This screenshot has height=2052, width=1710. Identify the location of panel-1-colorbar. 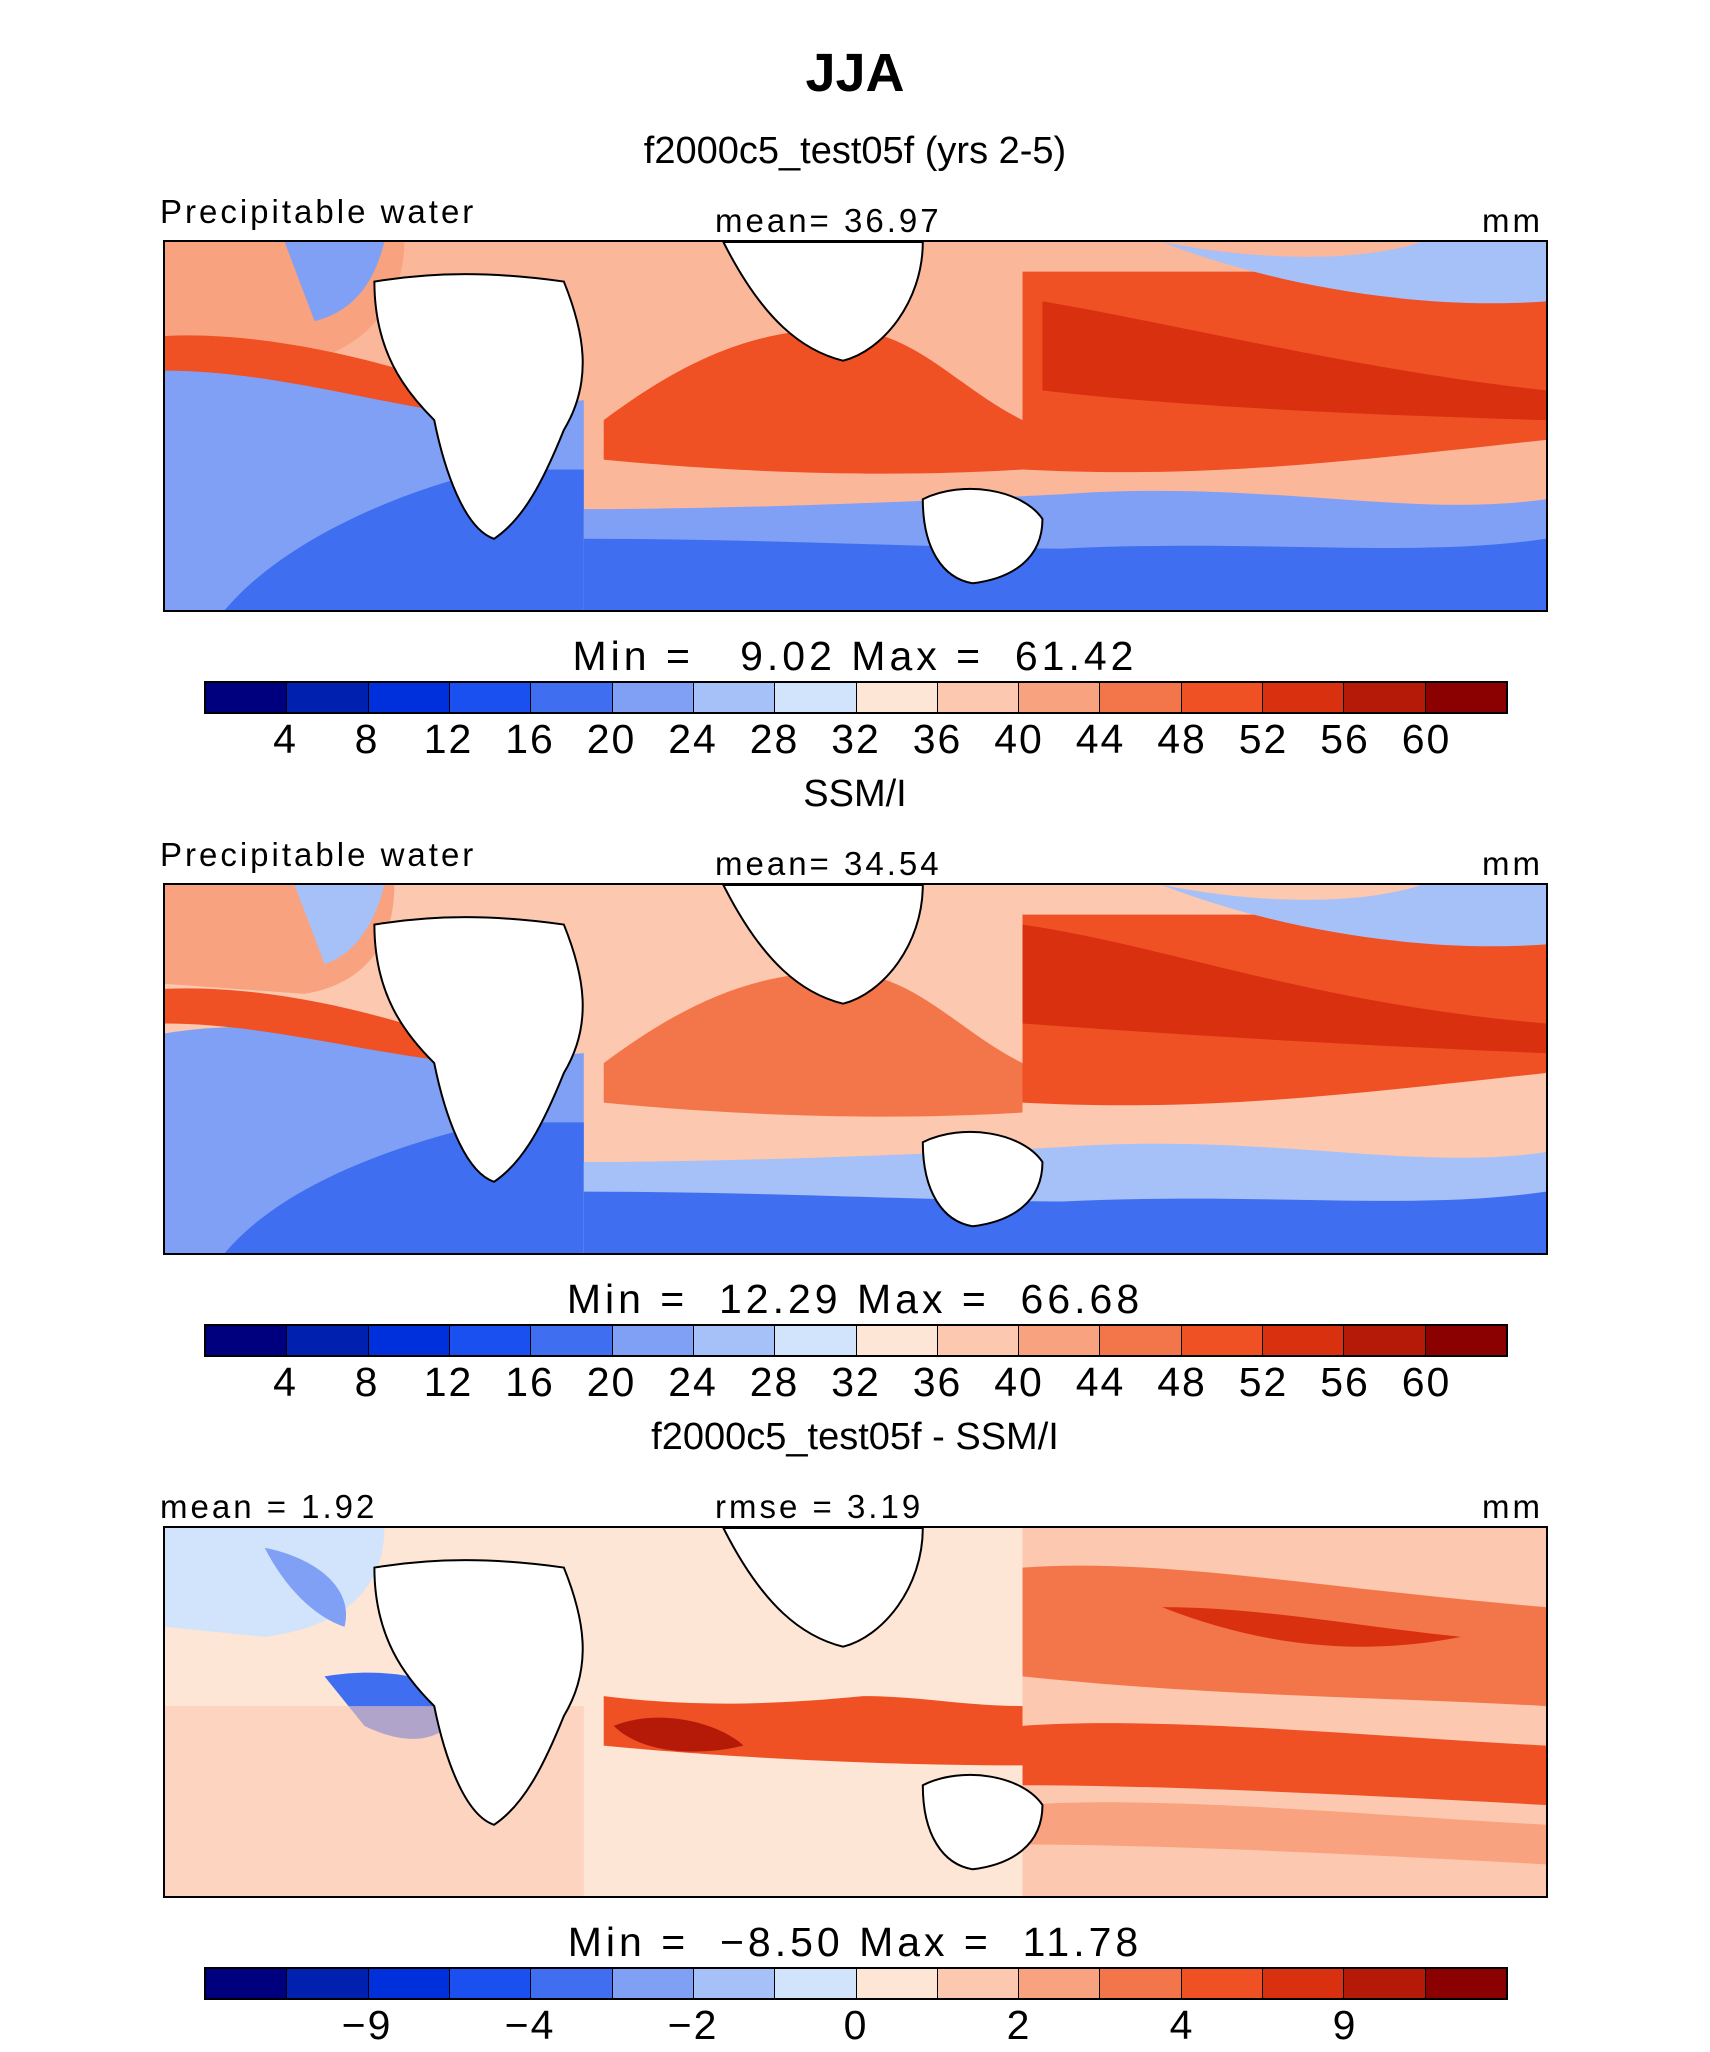
(856, 697).